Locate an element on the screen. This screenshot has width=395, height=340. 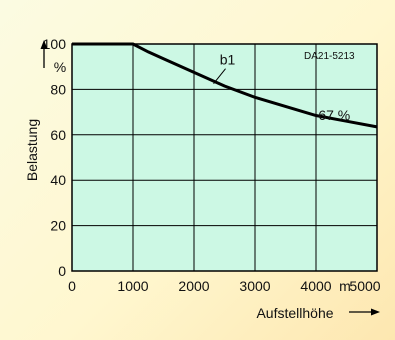
y-axis-arrow-icon is located at coordinates (44, 54).